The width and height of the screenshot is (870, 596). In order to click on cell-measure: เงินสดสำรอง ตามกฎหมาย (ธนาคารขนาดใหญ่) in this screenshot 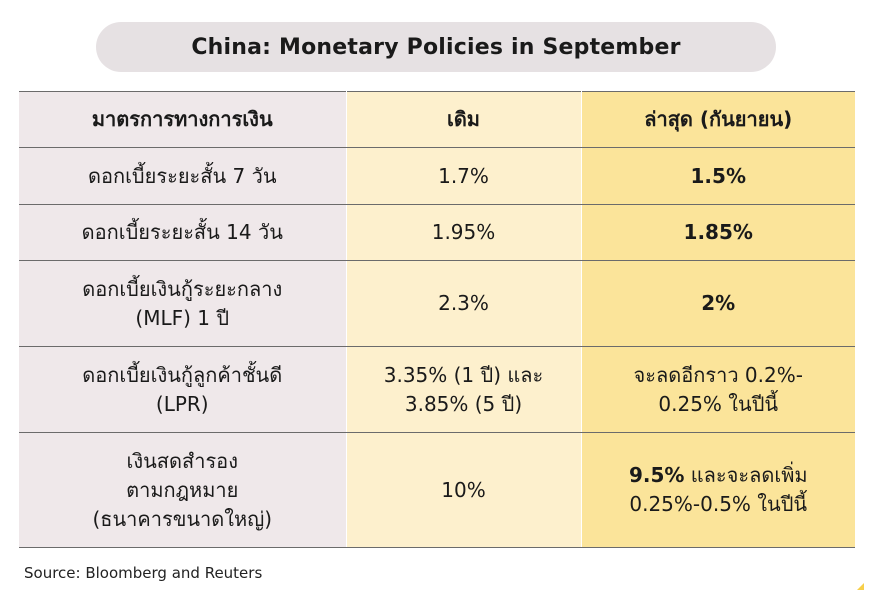, I will do `click(183, 490)`.